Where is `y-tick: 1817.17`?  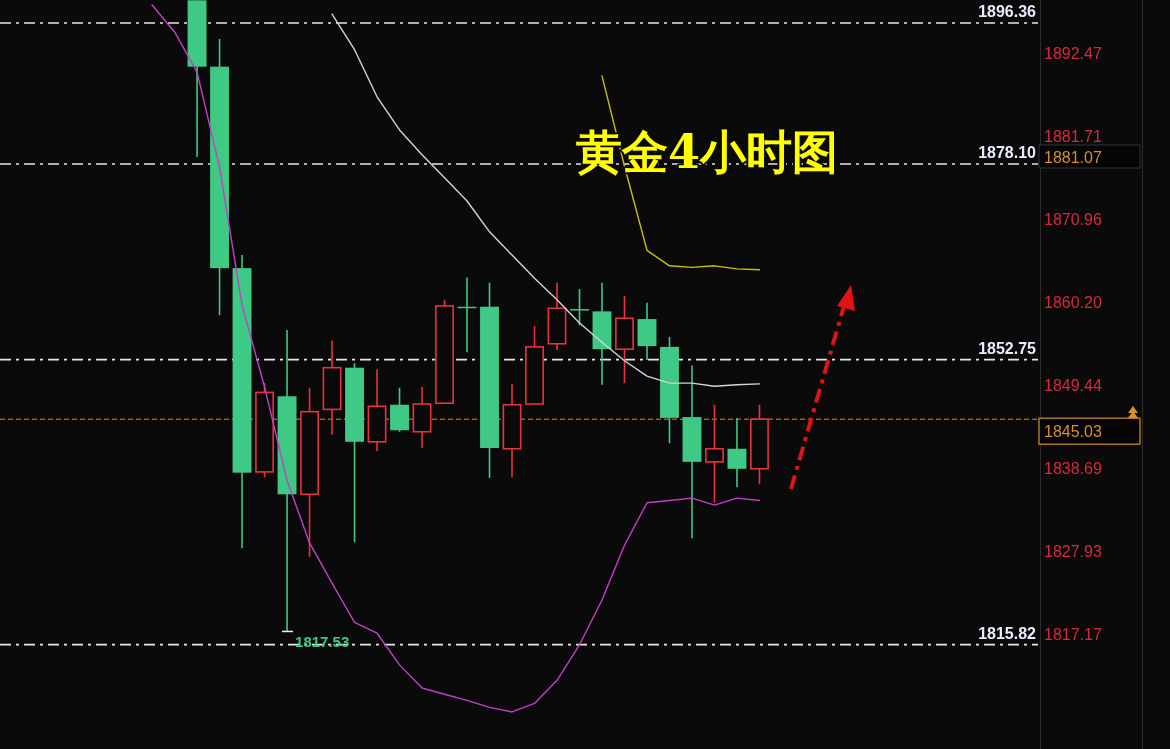 y-tick: 1817.17 is located at coordinates (1073, 635).